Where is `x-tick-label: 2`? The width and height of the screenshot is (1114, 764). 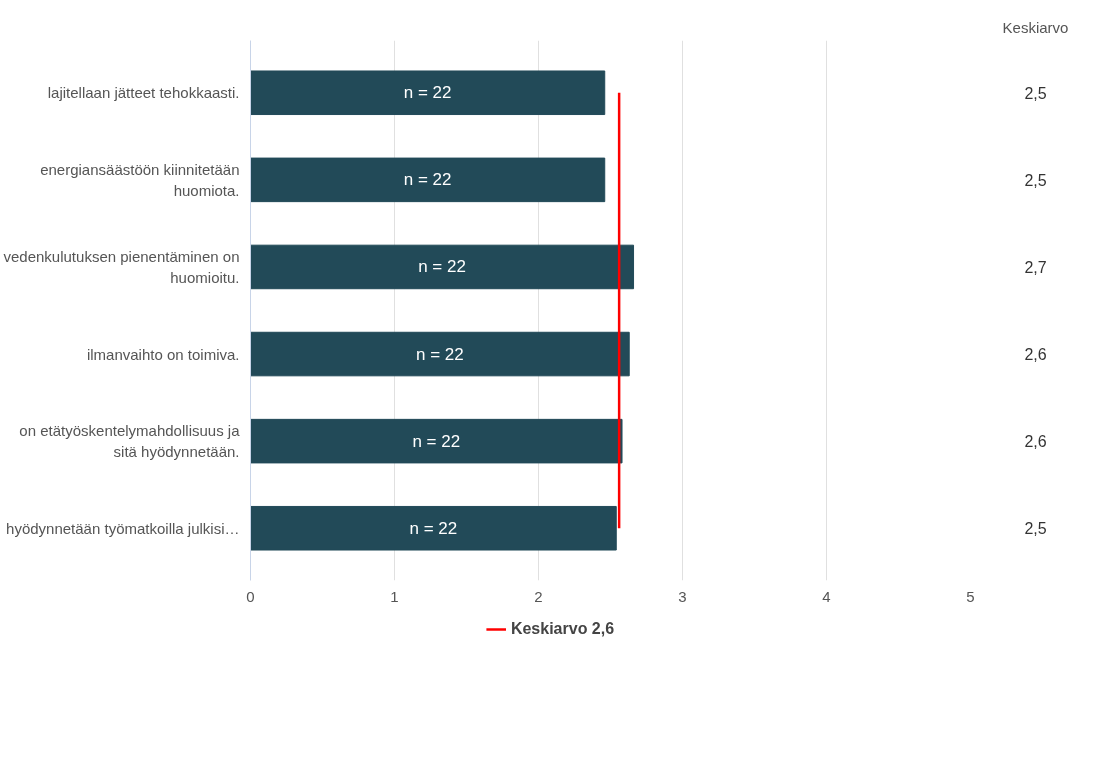 x-tick-label: 2 is located at coordinates (538, 596).